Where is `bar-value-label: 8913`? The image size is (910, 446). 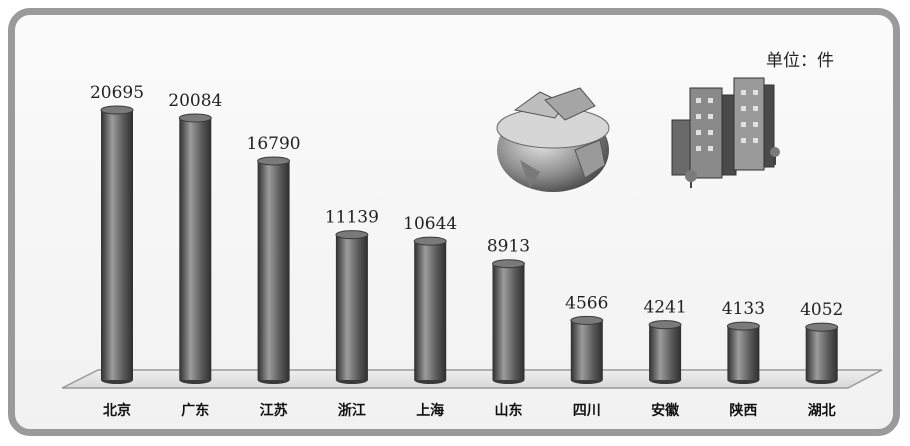
bar-value-label: 8913 is located at coordinates (508, 247).